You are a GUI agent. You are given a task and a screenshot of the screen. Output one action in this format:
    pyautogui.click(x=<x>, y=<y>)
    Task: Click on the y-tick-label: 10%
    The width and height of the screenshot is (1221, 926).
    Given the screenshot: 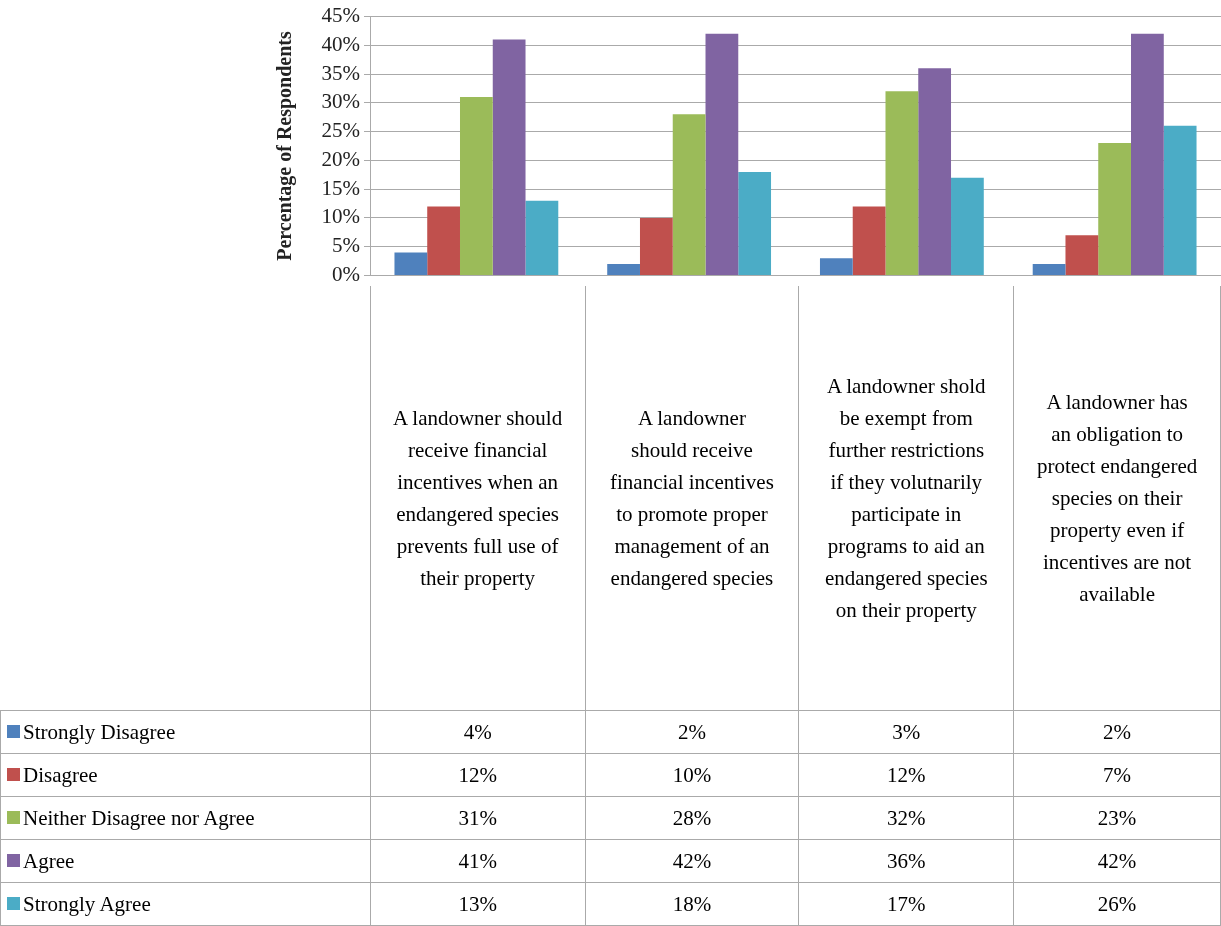 What is the action you would take?
    pyautogui.click(x=340, y=216)
    